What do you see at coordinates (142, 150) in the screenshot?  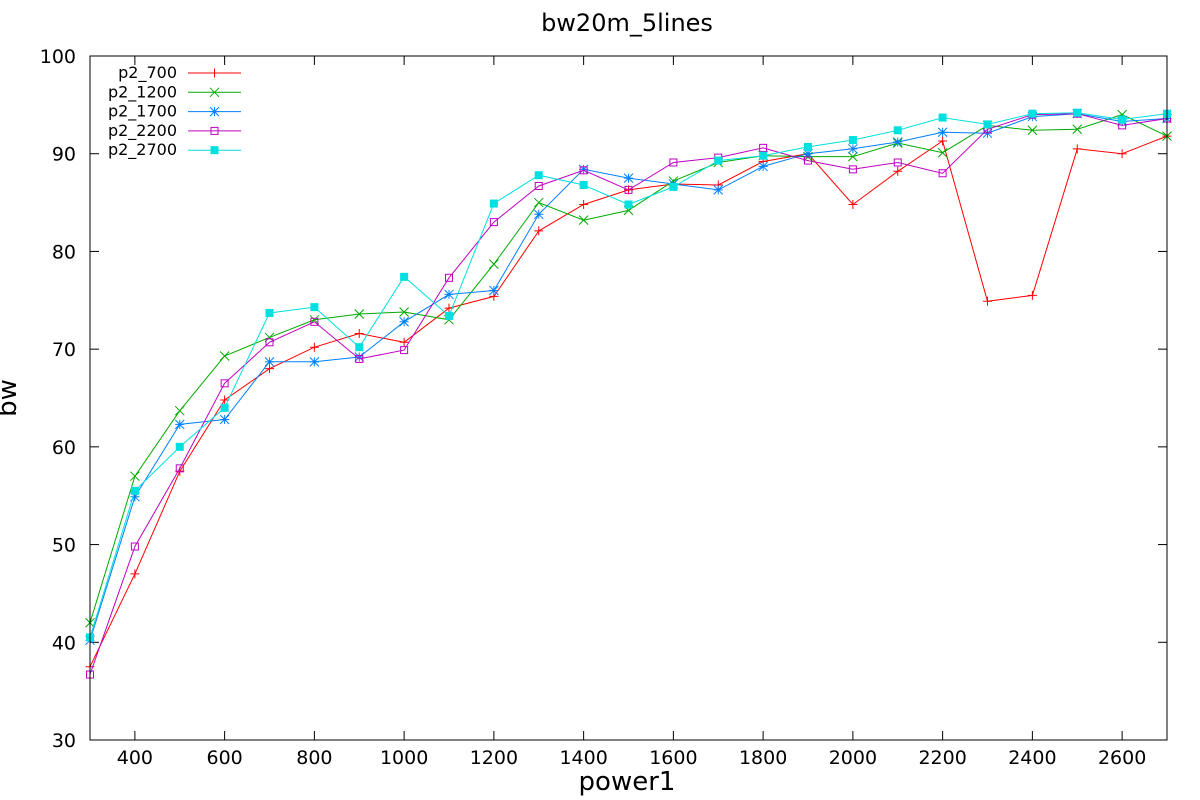 I see `legend-label: p2_2700` at bounding box center [142, 150].